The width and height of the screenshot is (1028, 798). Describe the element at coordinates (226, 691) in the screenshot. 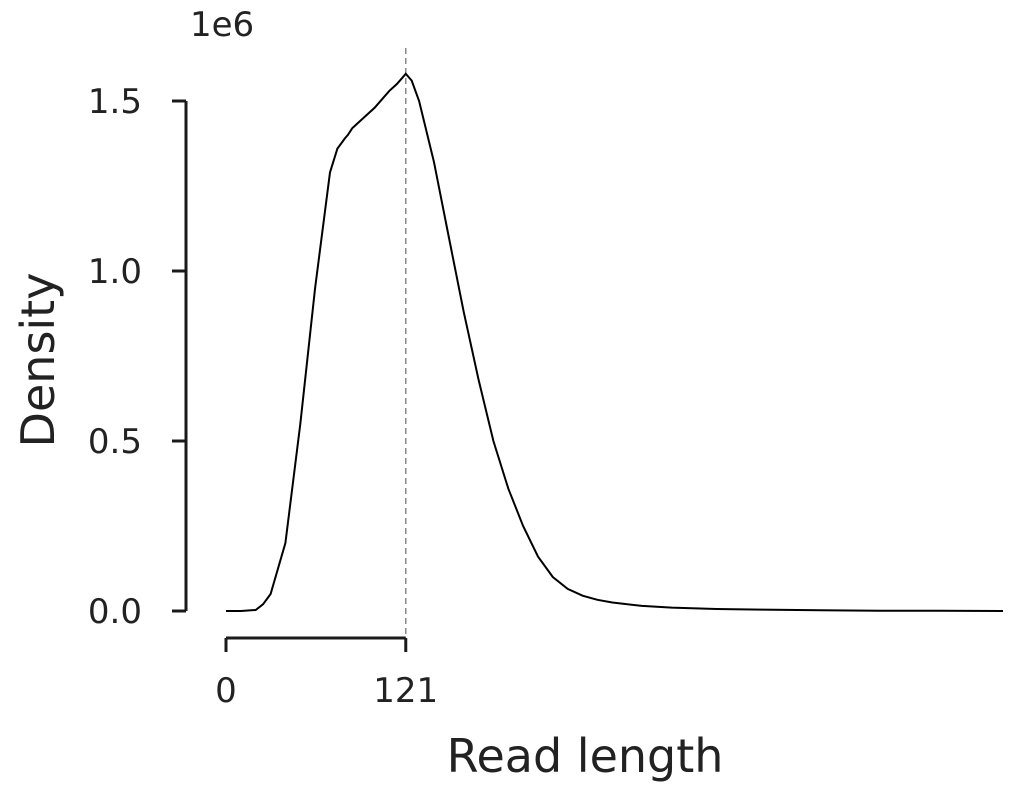

I see `x-tick-label: 0` at that location.